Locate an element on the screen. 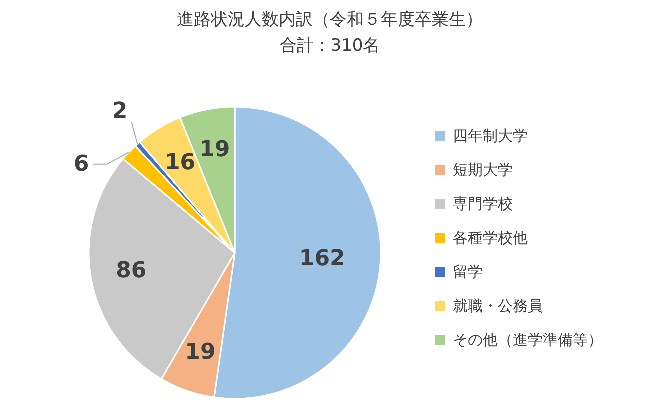 This screenshot has width=660, height=414. legend-label: 各種学校他 is located at coordinates (490, 238).